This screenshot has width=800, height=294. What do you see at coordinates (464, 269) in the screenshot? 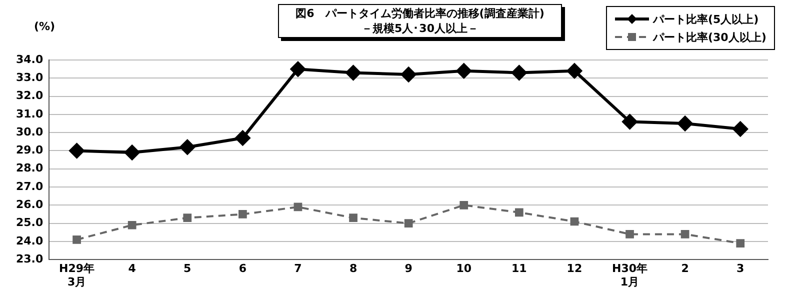
I see `x-tick-label: 10` at bounding box center [464, 269].